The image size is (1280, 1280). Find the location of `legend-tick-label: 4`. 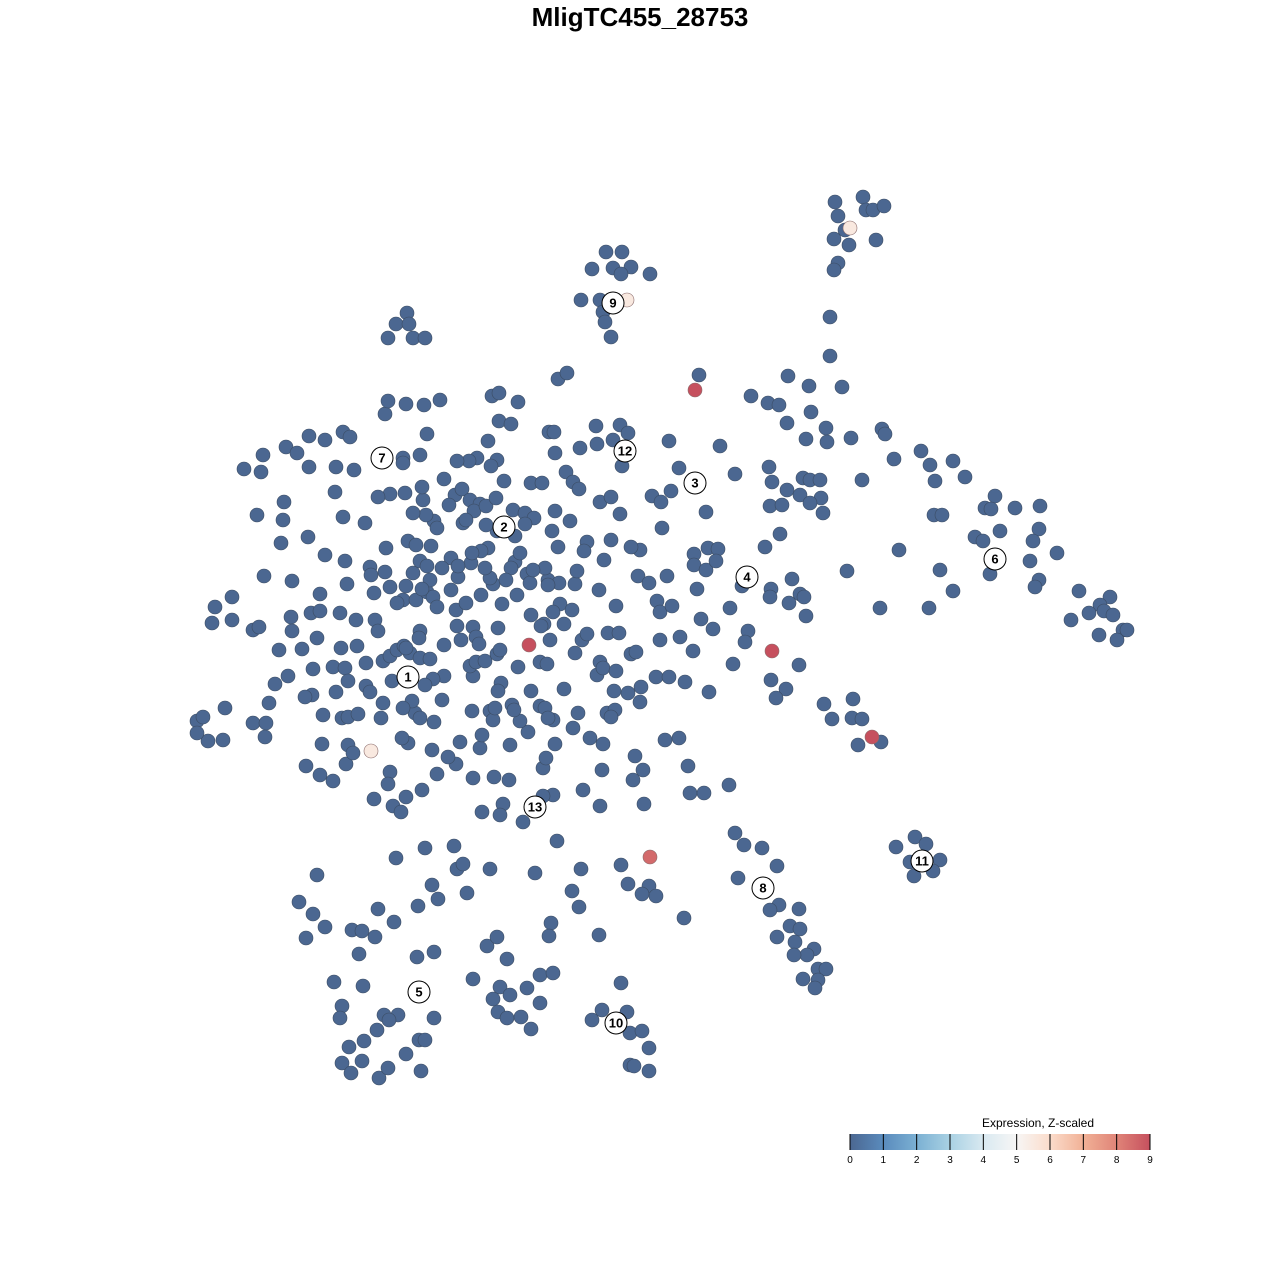

legend-tick-label: 4 is located at coordinates (984, 1160).